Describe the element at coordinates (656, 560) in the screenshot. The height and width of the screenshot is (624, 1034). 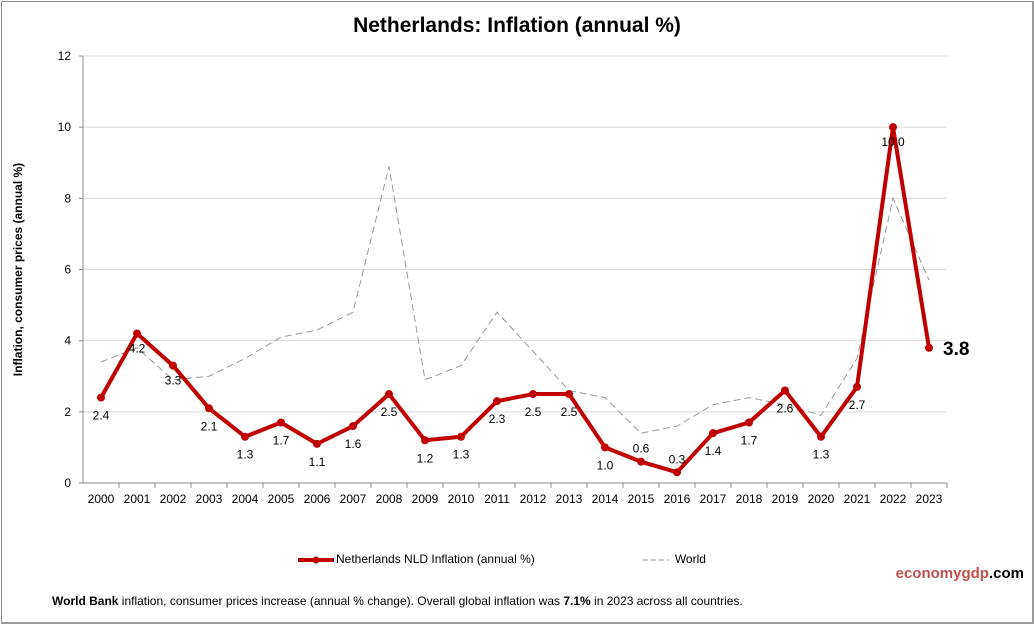
I see `legend-world-swatch` at that location.